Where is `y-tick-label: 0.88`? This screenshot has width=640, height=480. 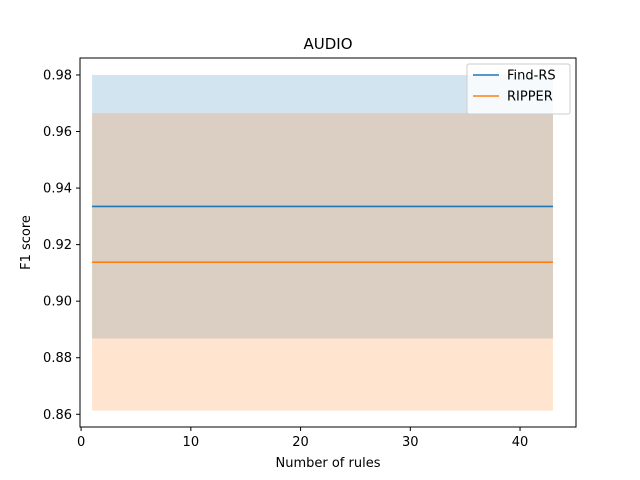 y-tick-label: 0.88 is located at coordinates (57, 358).